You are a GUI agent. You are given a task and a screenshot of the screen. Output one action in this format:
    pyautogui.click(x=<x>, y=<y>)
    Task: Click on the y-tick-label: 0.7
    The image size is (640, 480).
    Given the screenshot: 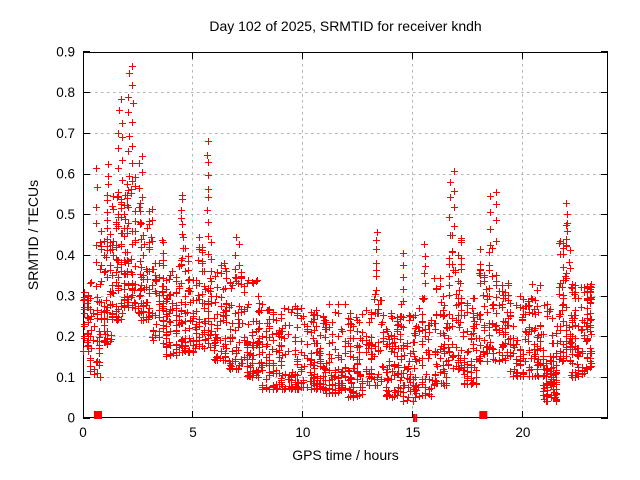 What is the action you would take?
    pyautogui.click(x=65, y=133)
    